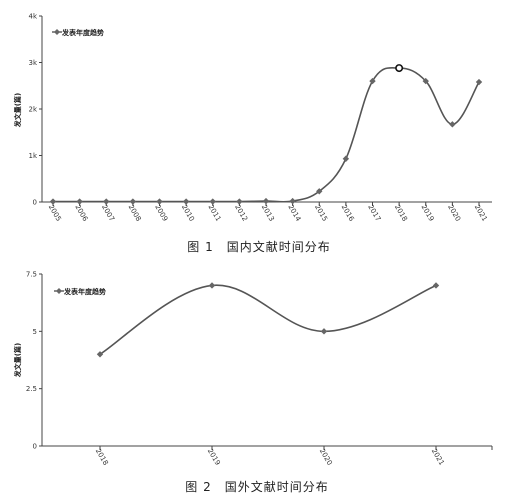 The image size is (514, 499). Describe the element at coordinates (34, 361) in the screenshot. I see `chart2-y-ticks: 0 2.5 5 7.5` at that location.